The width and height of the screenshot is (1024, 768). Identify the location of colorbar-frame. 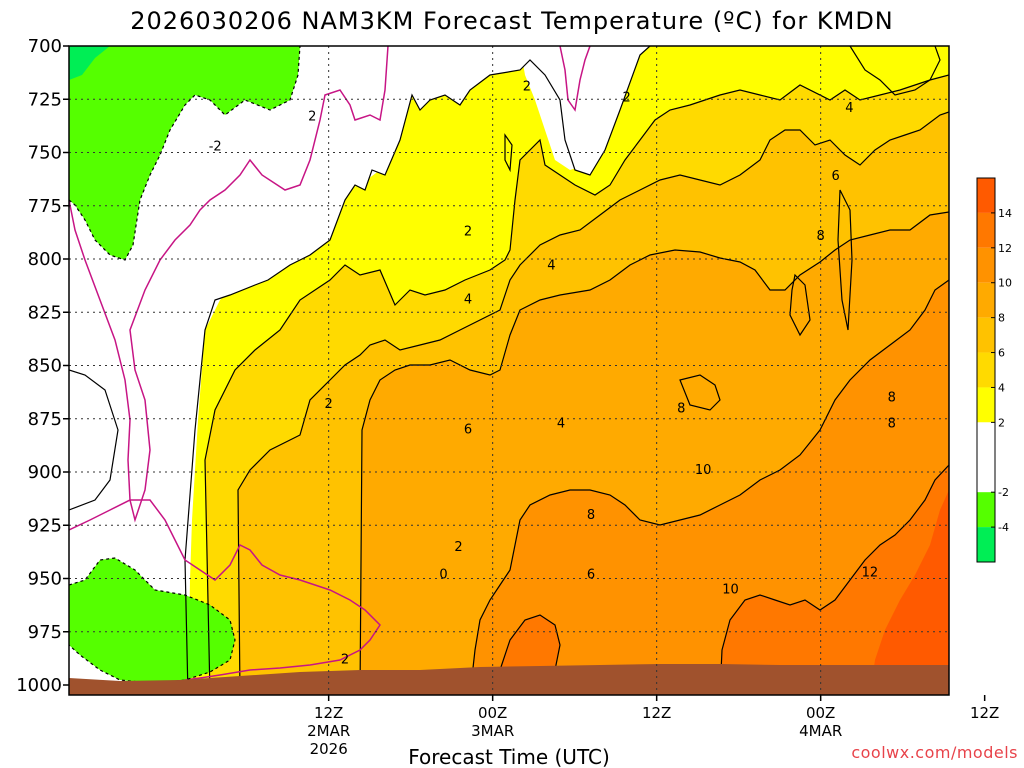
(986, 370).